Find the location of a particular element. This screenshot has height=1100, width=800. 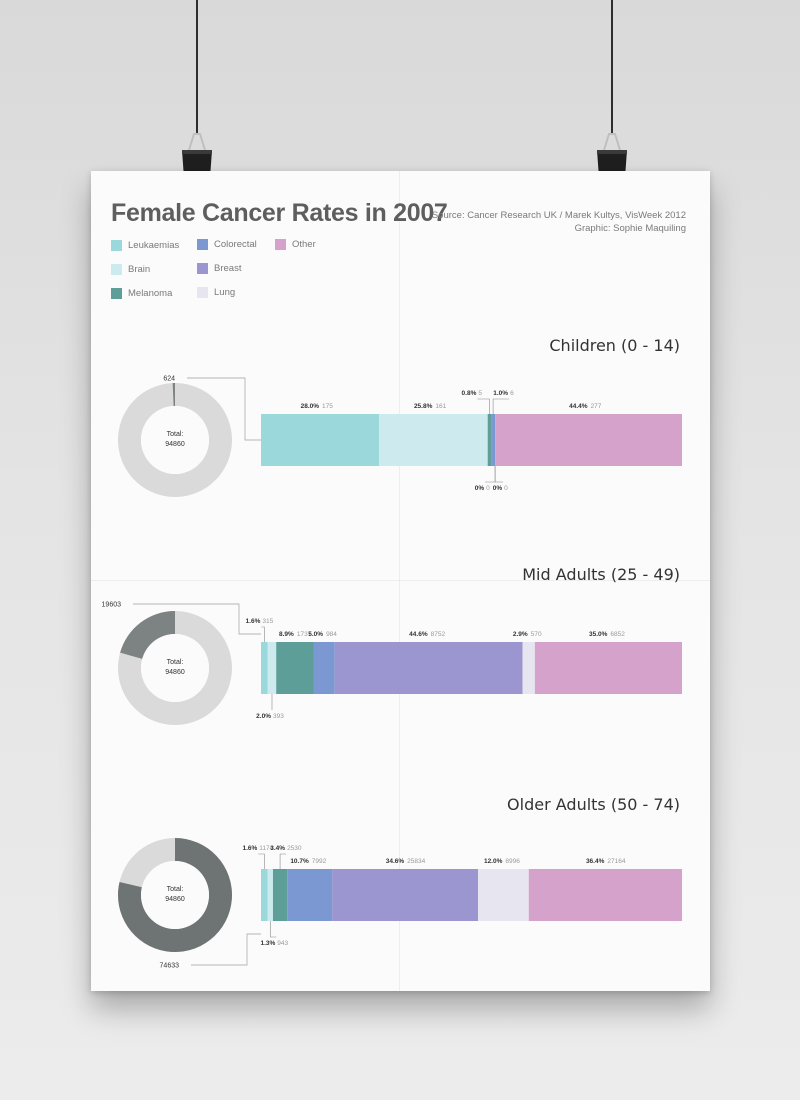

bar-percent-label: 5.0% is located at coordinates (315, 634).